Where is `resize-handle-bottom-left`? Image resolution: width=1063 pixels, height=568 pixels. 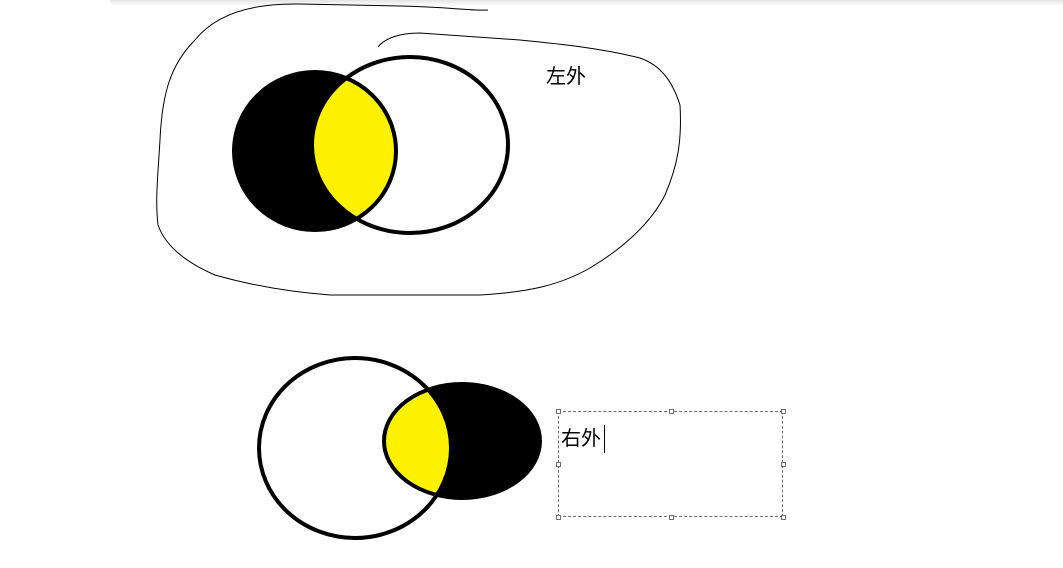 resize-handle-bottom-left is located at coordinates (558, 517).